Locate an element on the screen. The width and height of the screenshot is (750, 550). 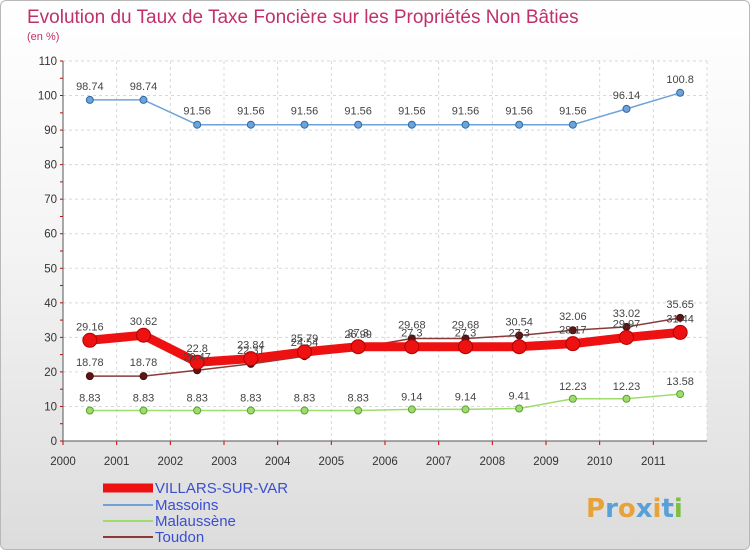
data-label-2: 13.58 is located at coordinates (680, 382).